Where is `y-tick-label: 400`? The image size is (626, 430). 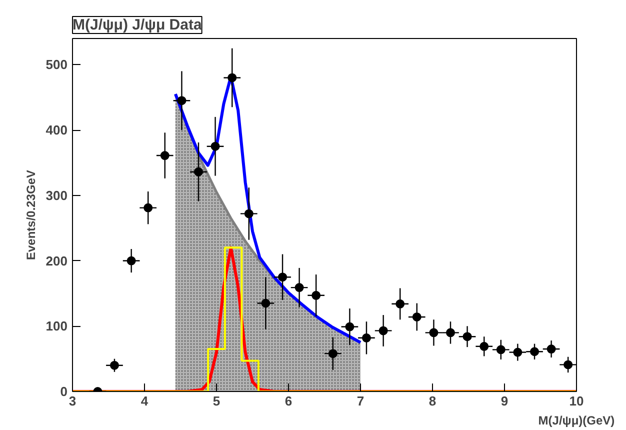
y-tick-label: 400 is located at coordinates (57, 130).